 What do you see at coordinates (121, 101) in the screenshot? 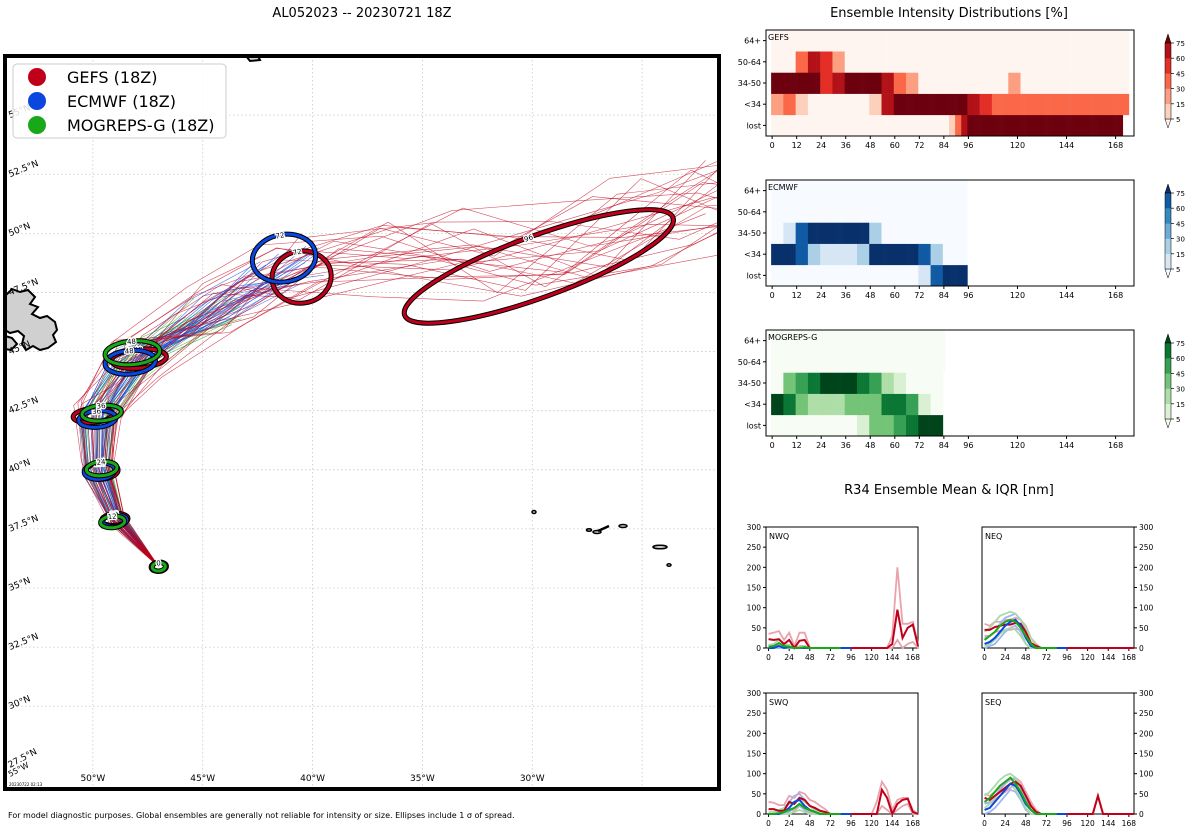
I see `legend-label-ecmwf: ECMWF (18Z)` at bounding box center [121, 101].